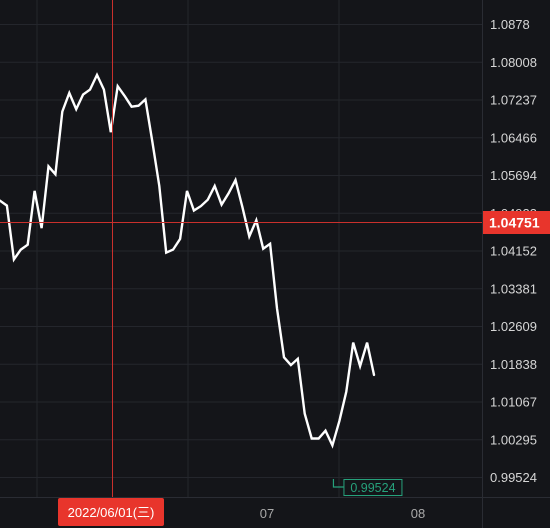 This screenshot has width=550, height=528. I want to click on crosshair-date-label: 2022/06/01(三), so click(111, 512).